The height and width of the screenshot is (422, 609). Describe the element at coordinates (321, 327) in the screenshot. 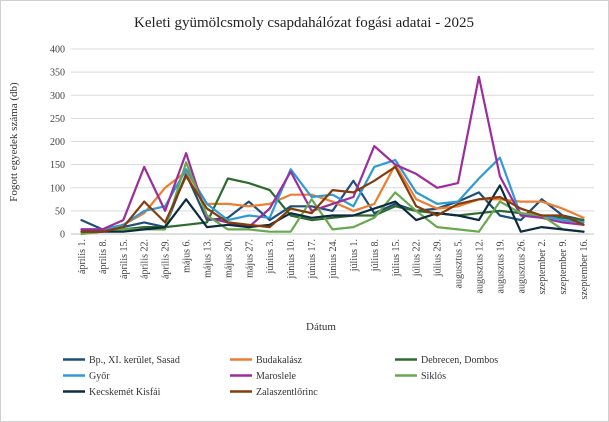

I see `x-axis-label: Dátum` at that location.